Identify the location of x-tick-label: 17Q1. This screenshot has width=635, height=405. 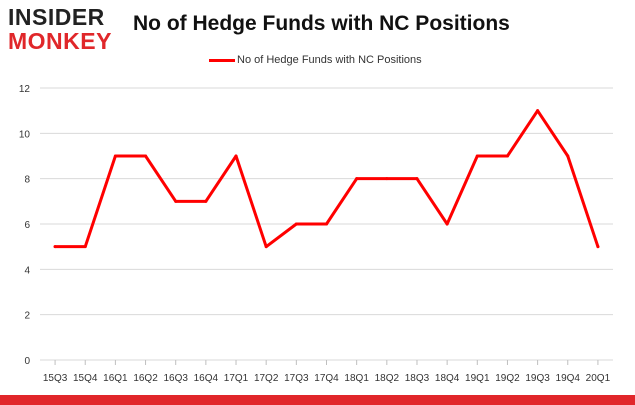
(236, 378).